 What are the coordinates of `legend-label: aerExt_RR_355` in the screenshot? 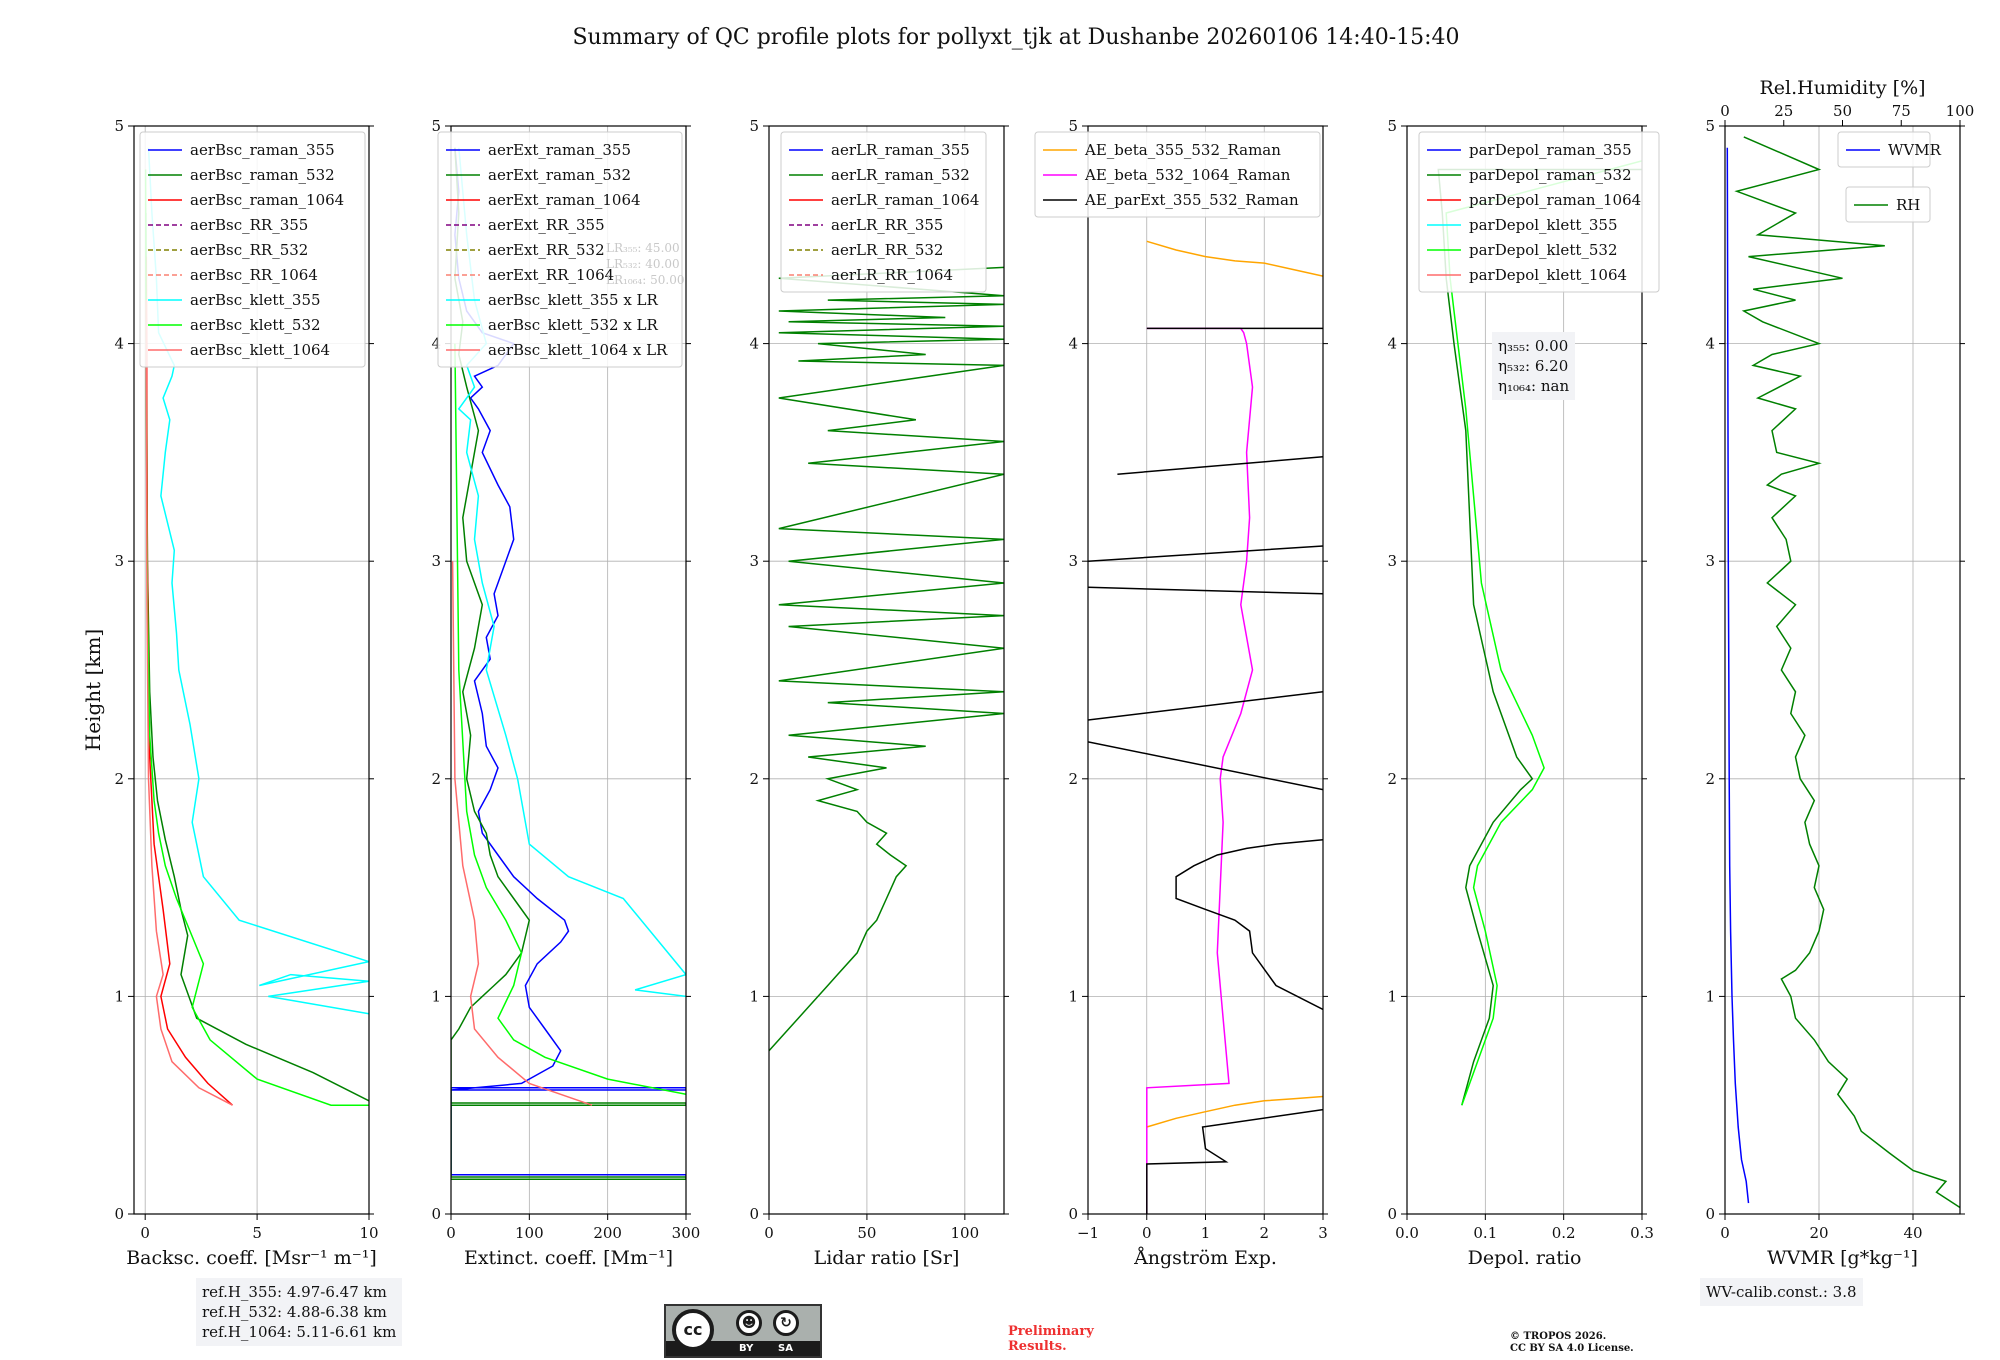 It's located at (546, 225).